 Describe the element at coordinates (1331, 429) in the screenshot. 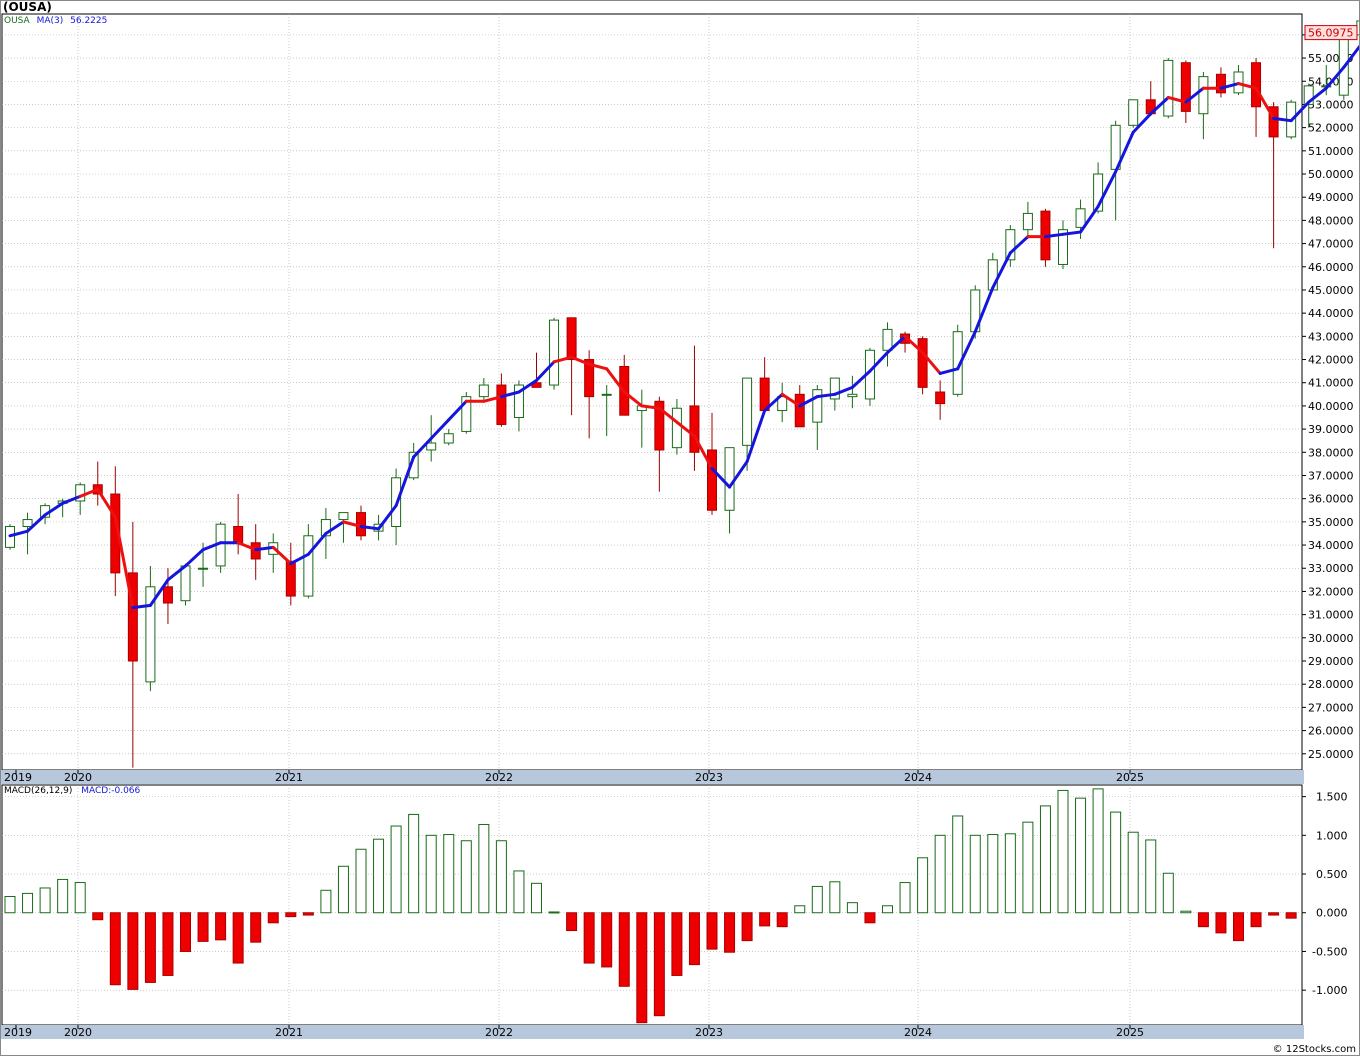

I see `price-tick-label: 39.0000` at that location.